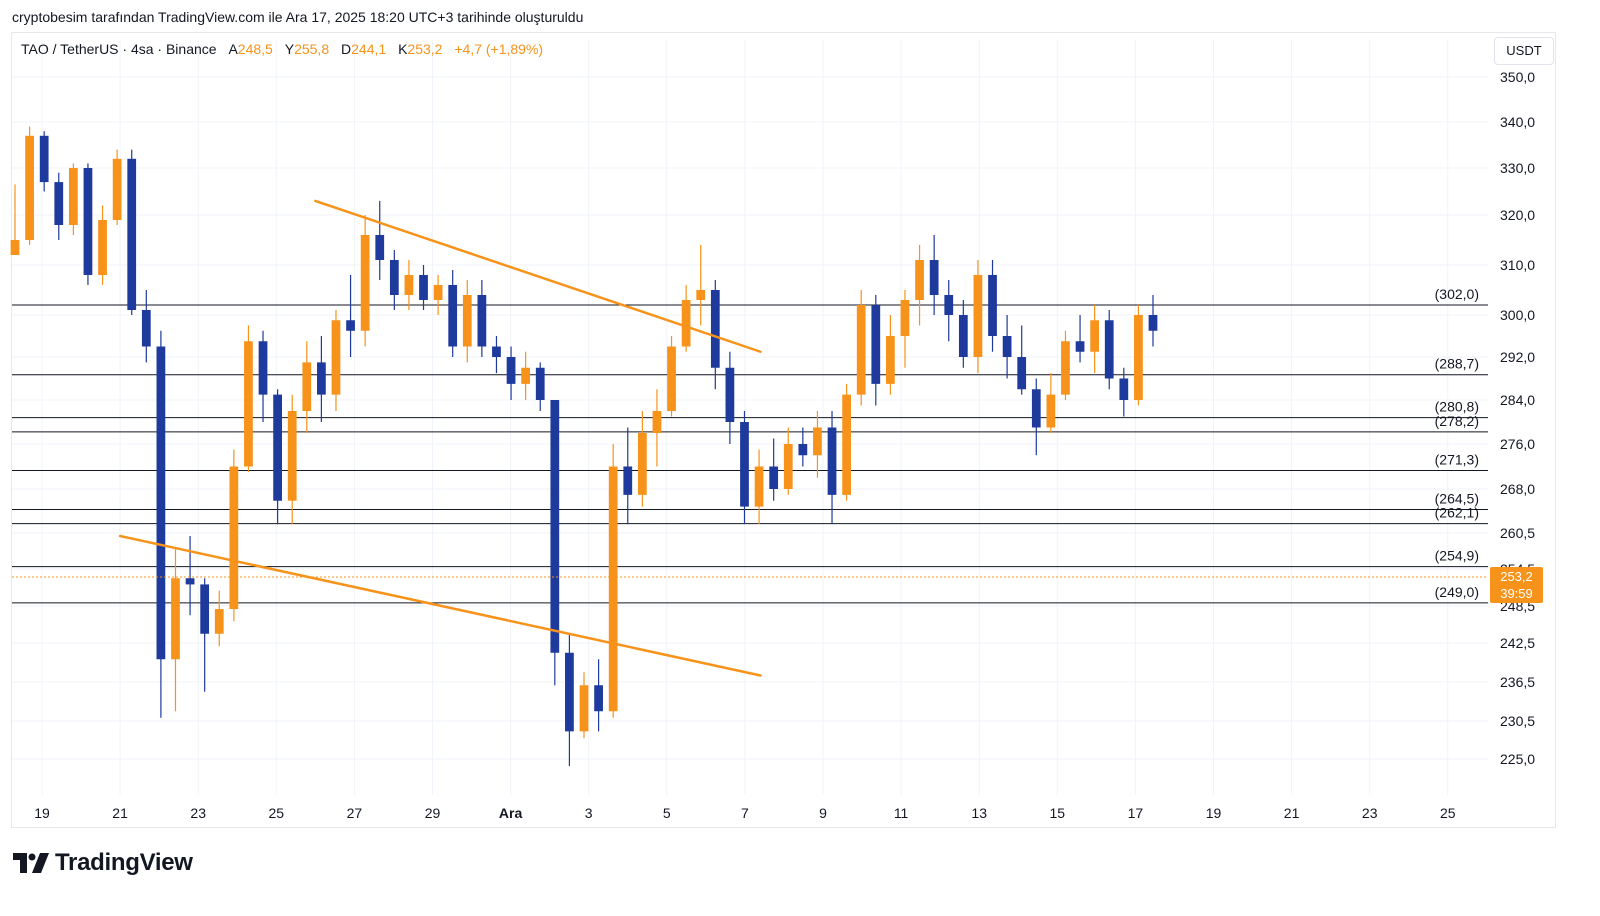 Image resolution: width=1600 pixels, height=916 pixels. I want to click on y-tick-label: 260,5, so click(1517, 533).